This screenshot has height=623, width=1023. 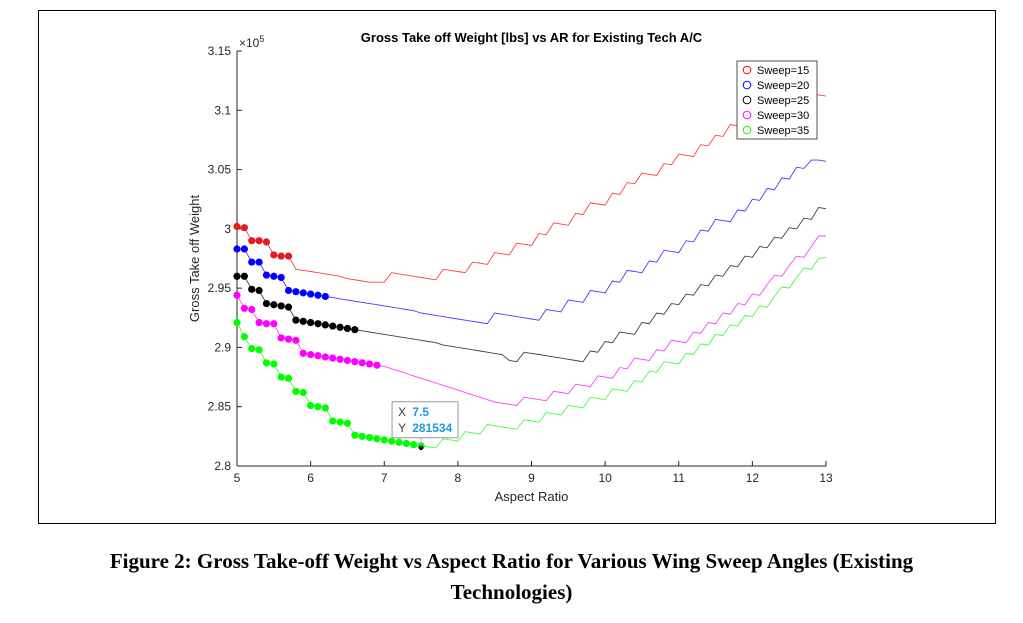 I want to click on legend-label: Sweep=25, so click(x=783, y=101).